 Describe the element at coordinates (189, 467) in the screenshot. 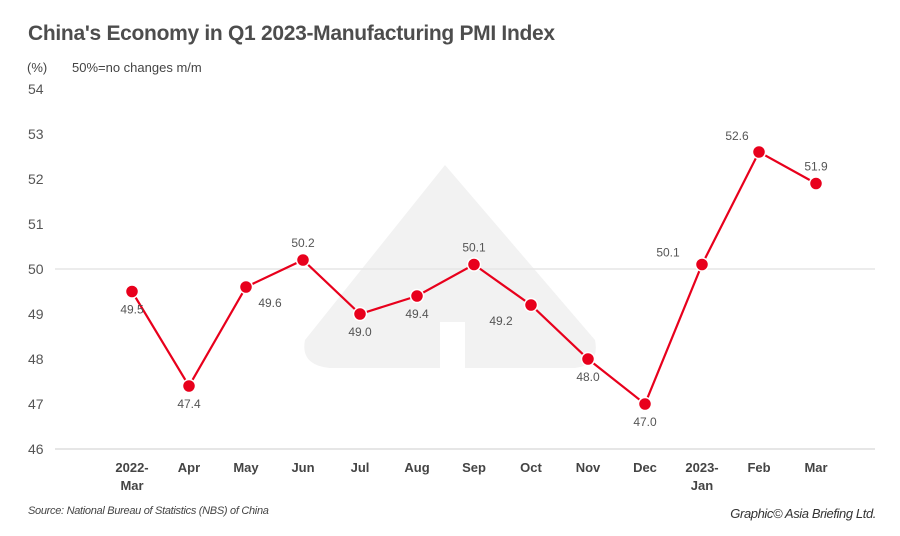

I see `x-tick-label: Apr` at that location.